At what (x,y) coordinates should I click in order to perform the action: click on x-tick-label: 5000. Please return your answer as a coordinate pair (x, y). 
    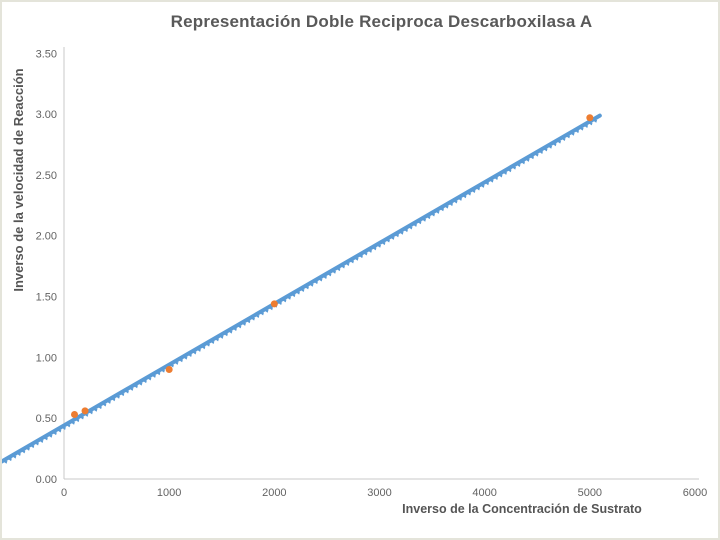
    Looking at the image, I should click on (590, 493).